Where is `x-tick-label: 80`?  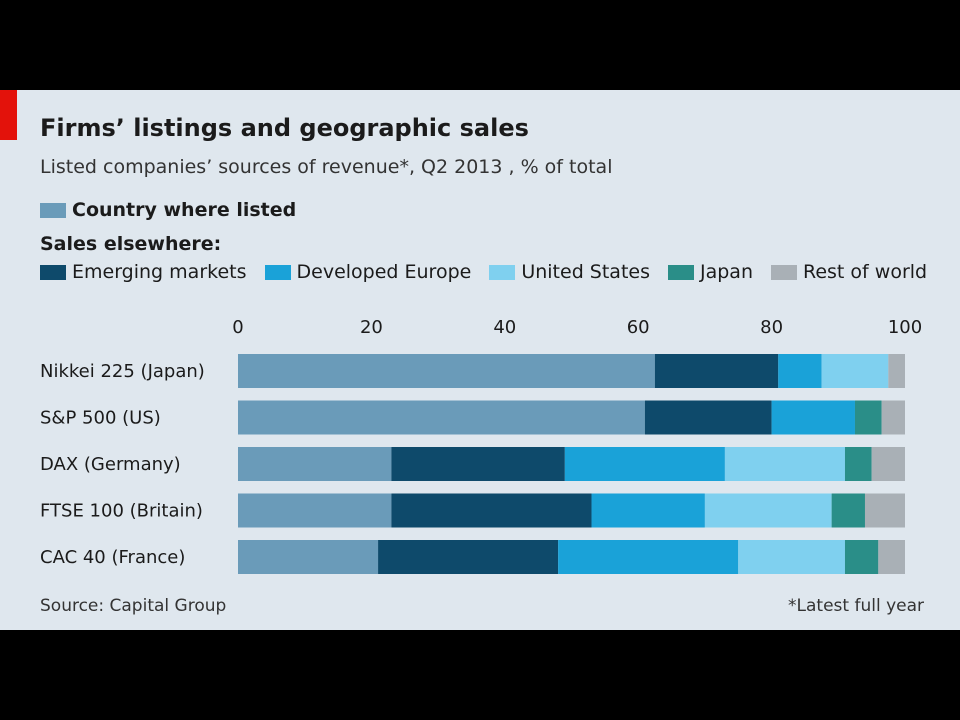 x-tick-label: 80 is located at coordinates (771, 327).